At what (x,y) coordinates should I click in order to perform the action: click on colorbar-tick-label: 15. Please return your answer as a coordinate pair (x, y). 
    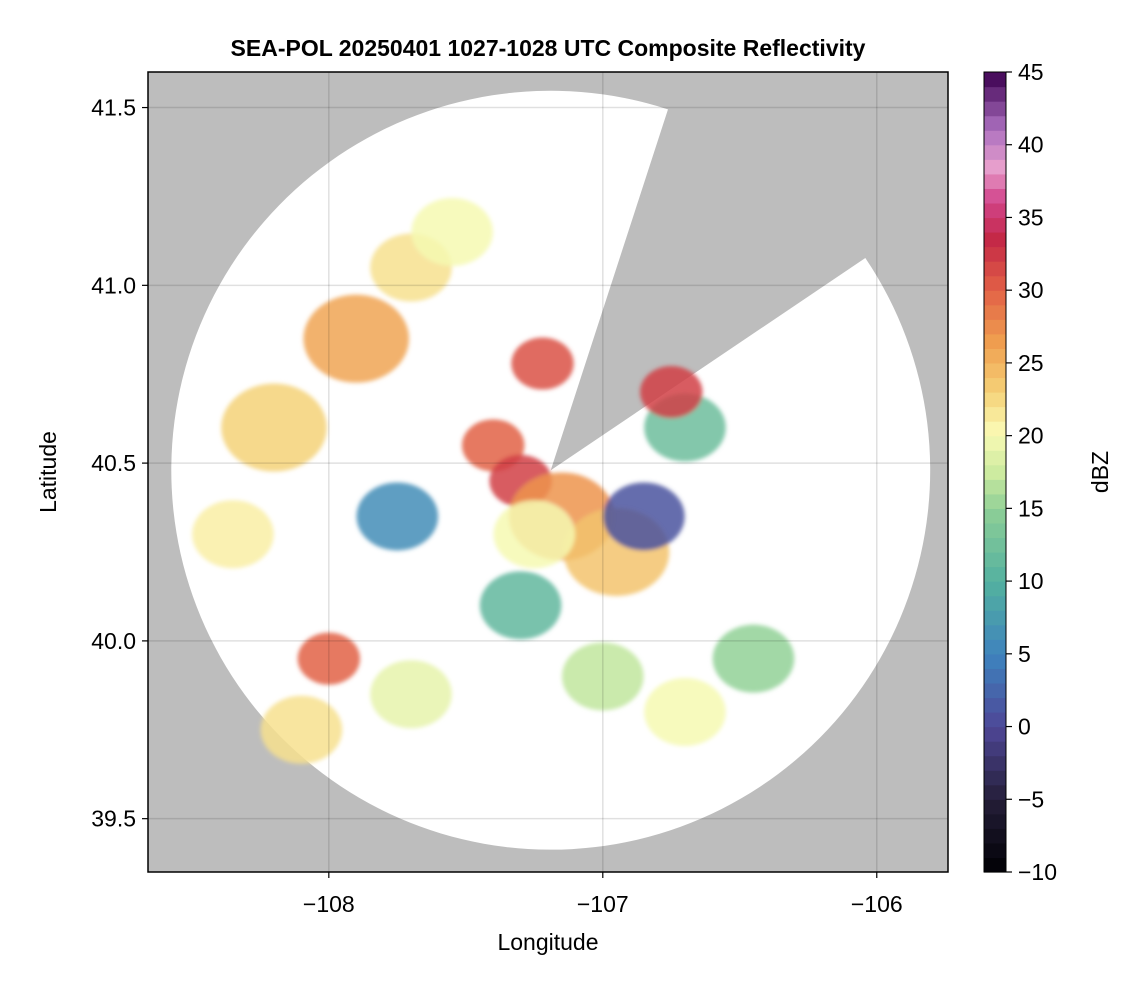
    Looking at the image, I should click on (1031, 508).